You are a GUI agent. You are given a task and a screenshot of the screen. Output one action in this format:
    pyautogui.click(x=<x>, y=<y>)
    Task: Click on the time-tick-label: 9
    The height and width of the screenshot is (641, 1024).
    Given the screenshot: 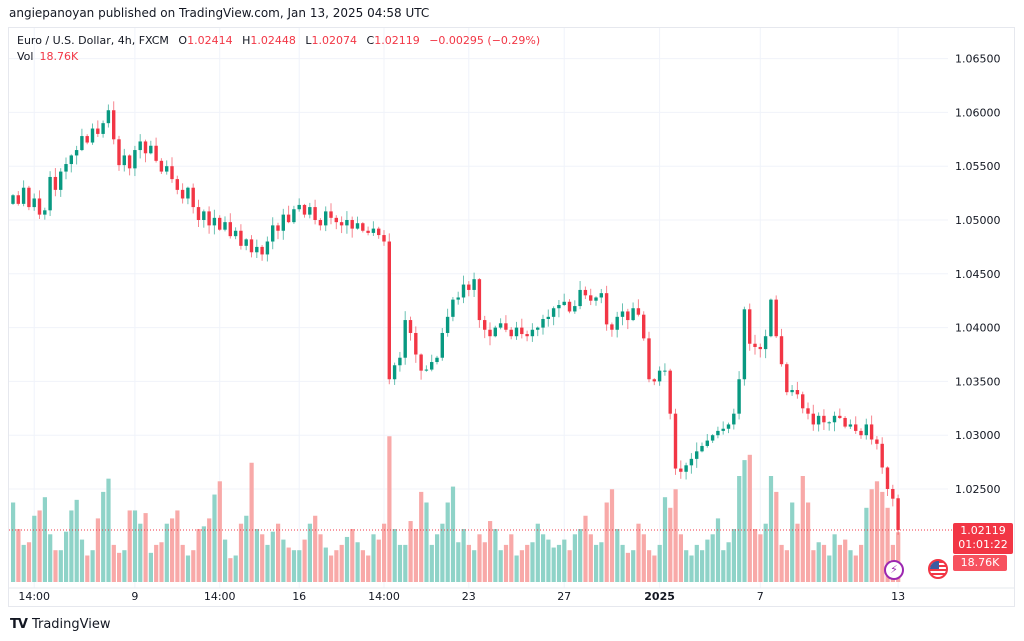 What is the action you would take?
    pyautogui.click(x=134, y=596)
    